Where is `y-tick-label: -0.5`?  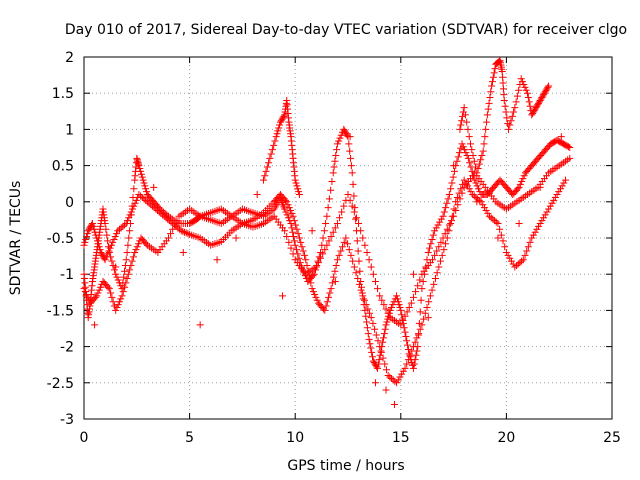 y-tick-label: -0.5 is located at coordinates (60, 239).